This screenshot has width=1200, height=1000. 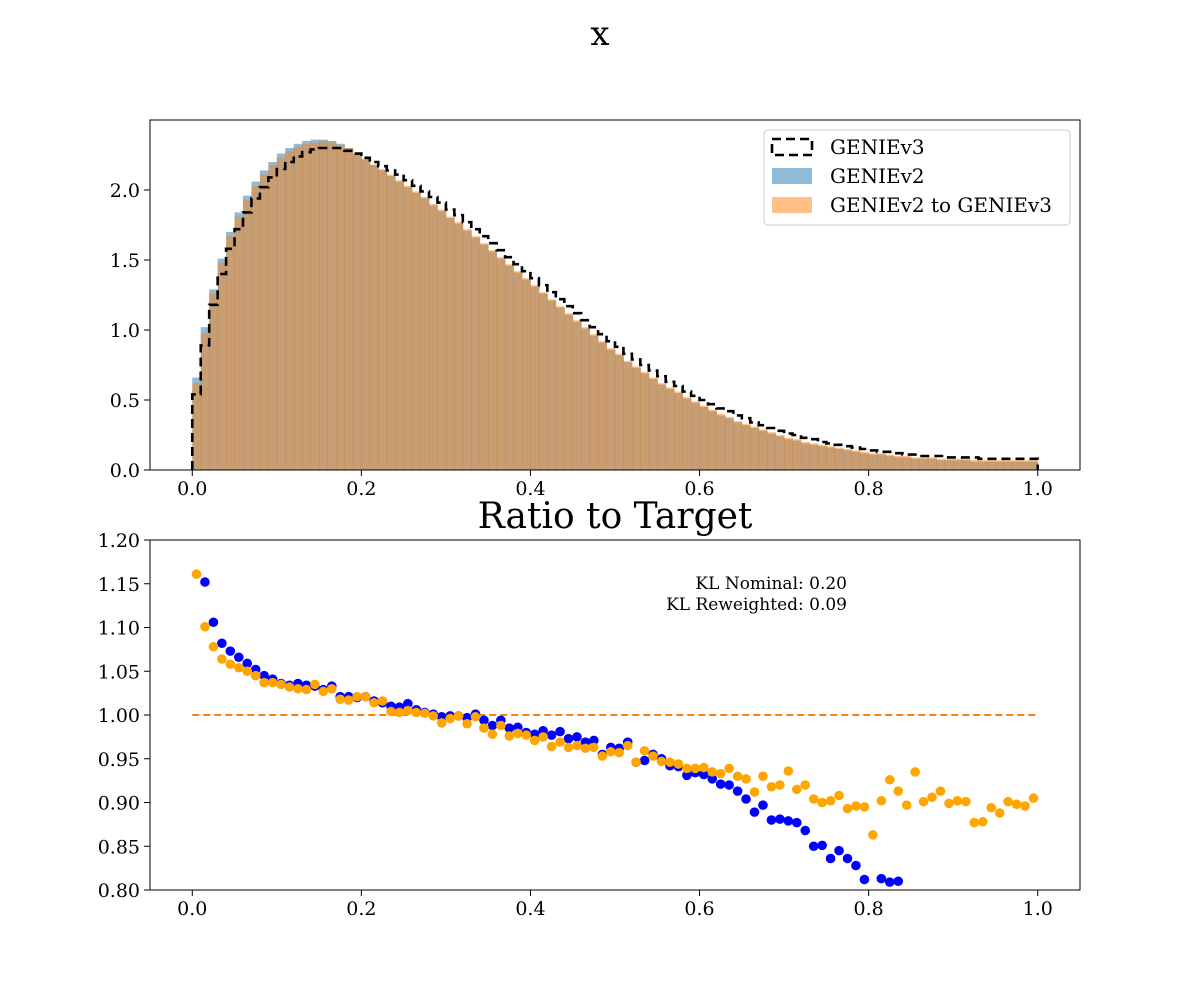 I want to click on y-tick-label: 2.0, so click(x=125, y=191).